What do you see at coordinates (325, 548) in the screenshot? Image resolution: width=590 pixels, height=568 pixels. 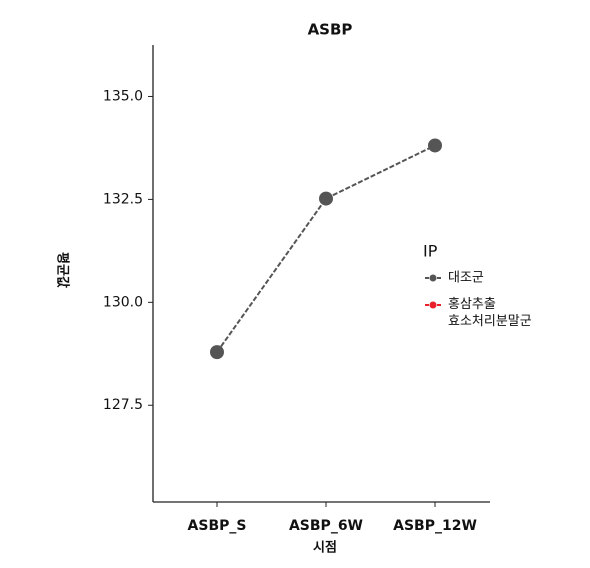 I see `x-axis-label: 시점` at bounding box center [325, 548].